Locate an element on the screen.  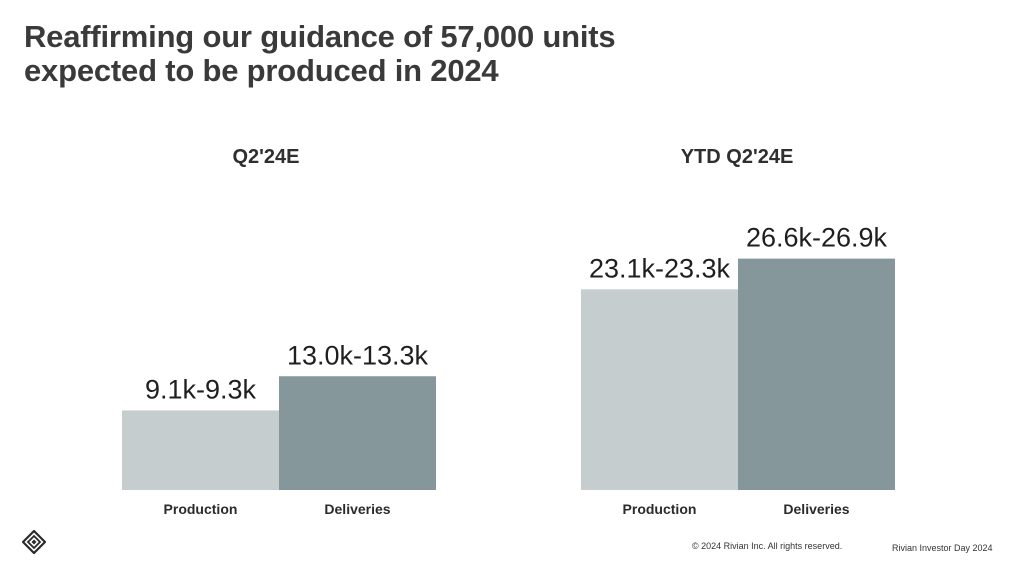
q2-chart-data-label-production: 9.1k-9.3k is located at coordinates (201, 389).